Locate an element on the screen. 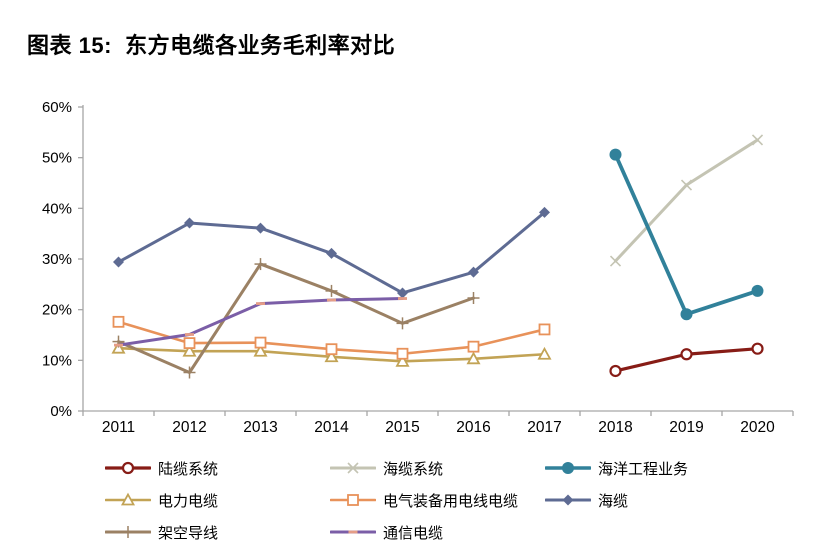 The width and height of the screenshot is (815, 558). legend-item-land-cable-system: 陆缆系统 is located at coordinates (161, 468).